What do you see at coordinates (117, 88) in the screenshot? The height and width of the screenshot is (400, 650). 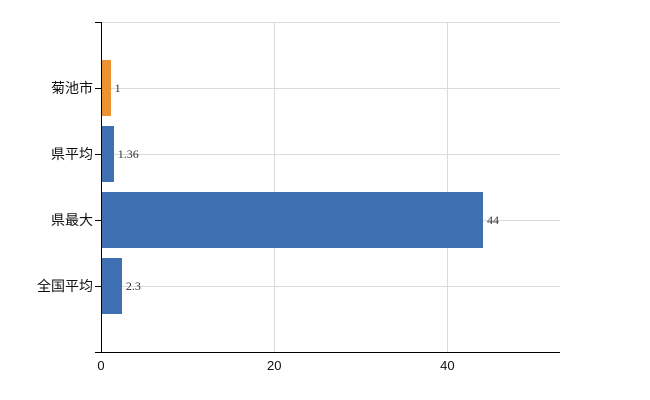 I see `bar-value-label: 1` at bounding box center [117, 88].